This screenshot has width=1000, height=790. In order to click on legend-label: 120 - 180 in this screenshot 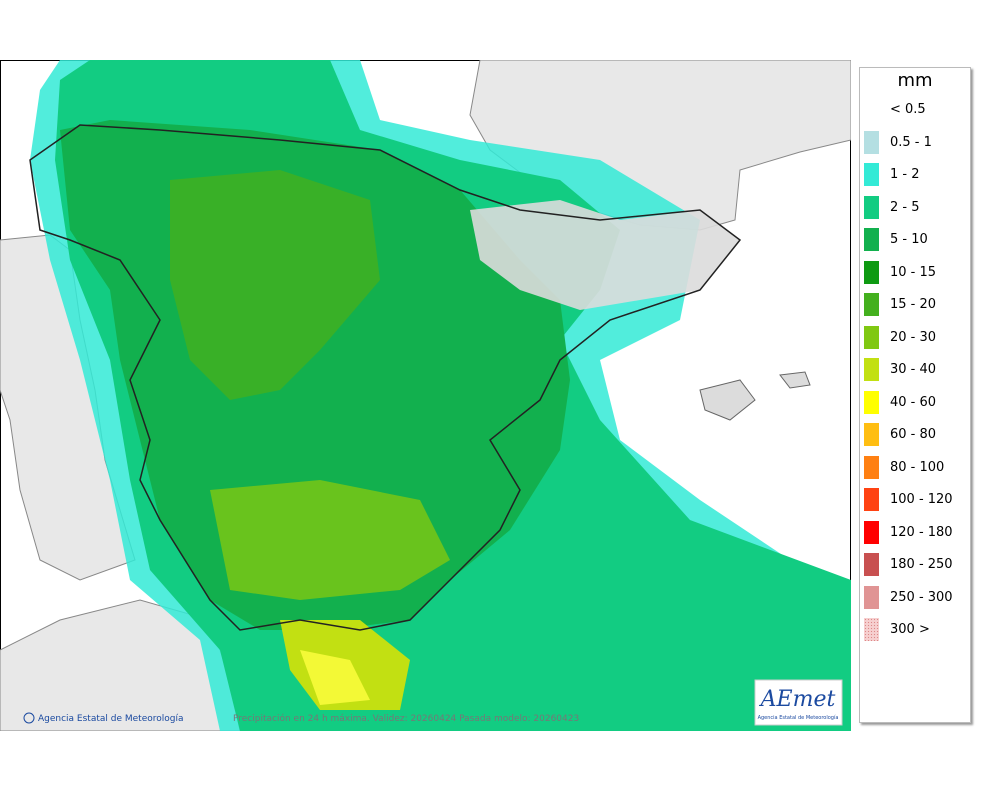, I will do `click(921, 532)`.